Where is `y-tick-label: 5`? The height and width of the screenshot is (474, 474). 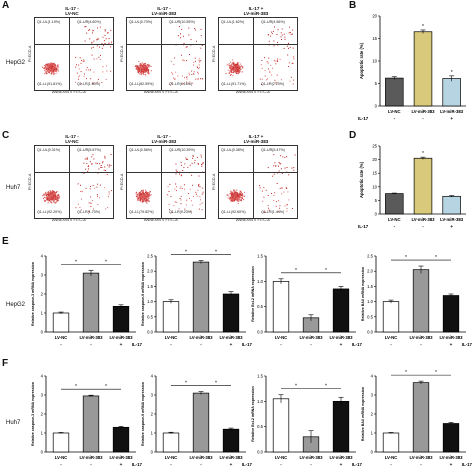
y-tick-label: 5 is located at coordinates (376, 200).